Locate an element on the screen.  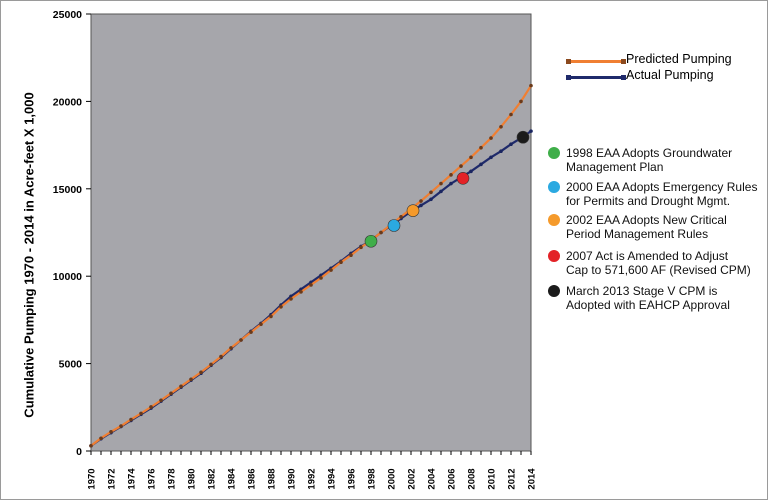
event-marker-2013 is located at coordinates (523, 137).